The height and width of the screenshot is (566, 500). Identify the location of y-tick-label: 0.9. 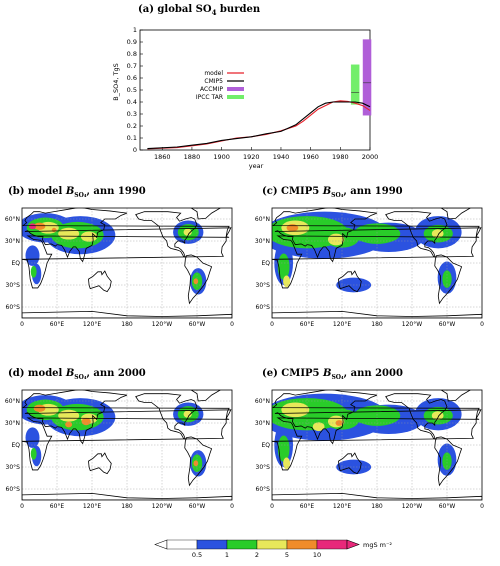
(132, 42).